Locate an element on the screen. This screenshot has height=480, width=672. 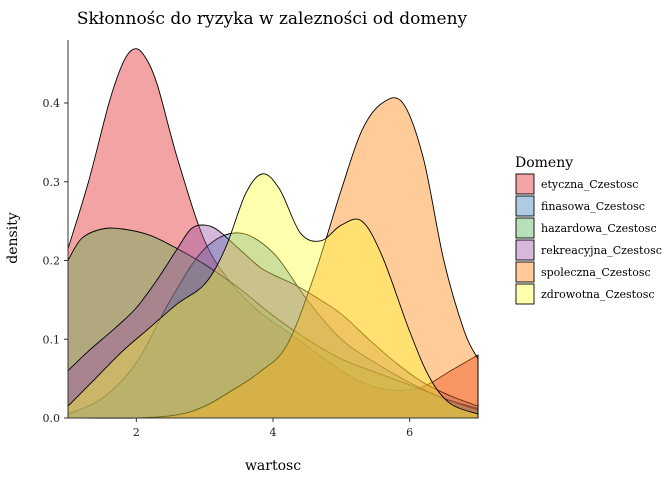
y-tick-label: 0.0 is located at coordinates (52, 418).